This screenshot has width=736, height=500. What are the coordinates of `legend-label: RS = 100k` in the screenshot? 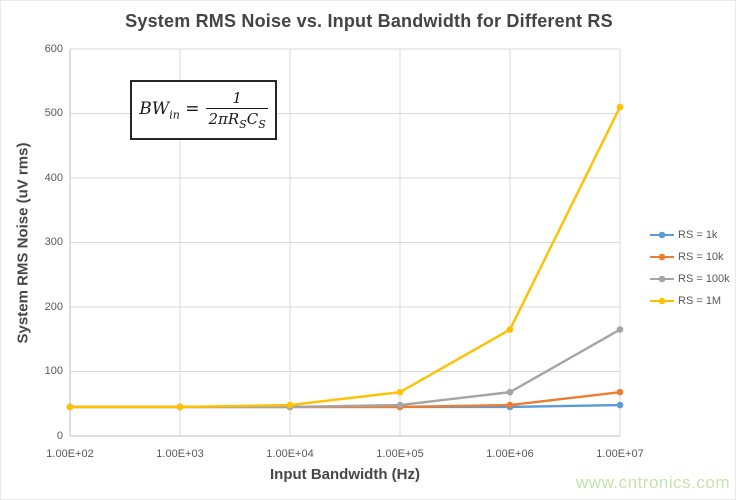 It's located at (704, 279).